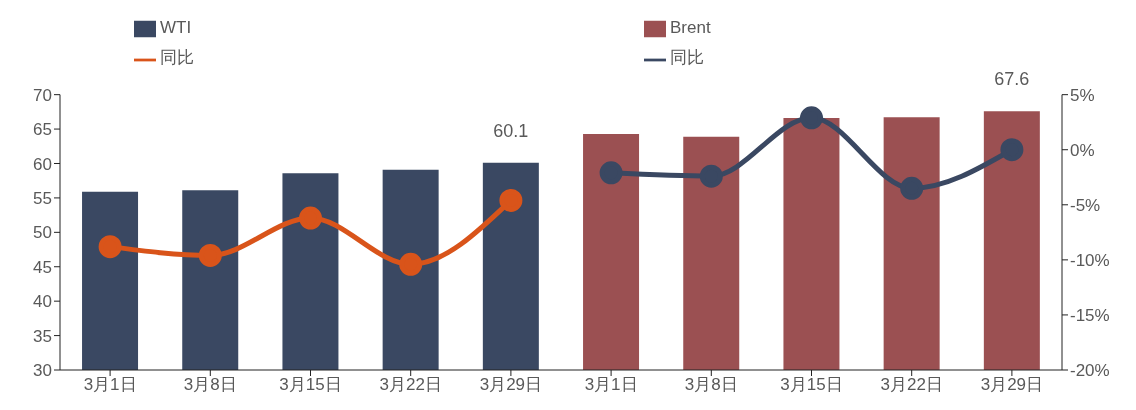 Image resolution: width=1136 pixels, height=410 pixels. What do you see at coordinates (690, 27) in the screenshot?
I see `legend-label: Brent` at bounding box center [690, 27].